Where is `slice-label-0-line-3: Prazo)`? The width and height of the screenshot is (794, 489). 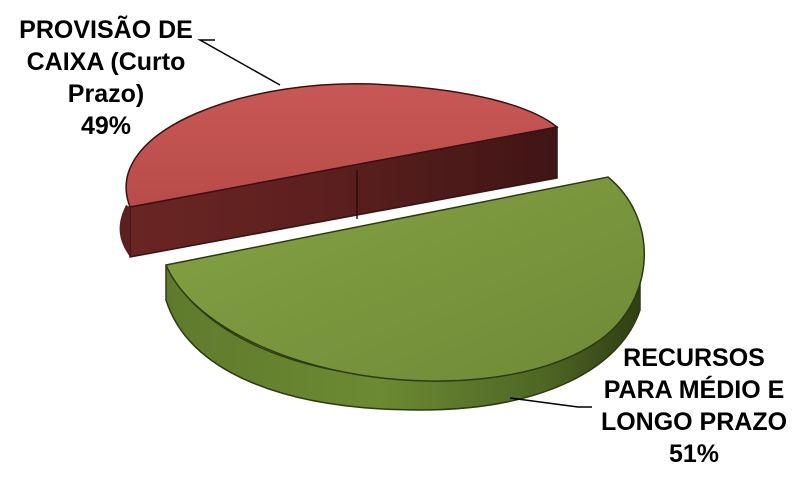
slice-label-0-line-3: Prazo) is located at coordinates (106, 94).